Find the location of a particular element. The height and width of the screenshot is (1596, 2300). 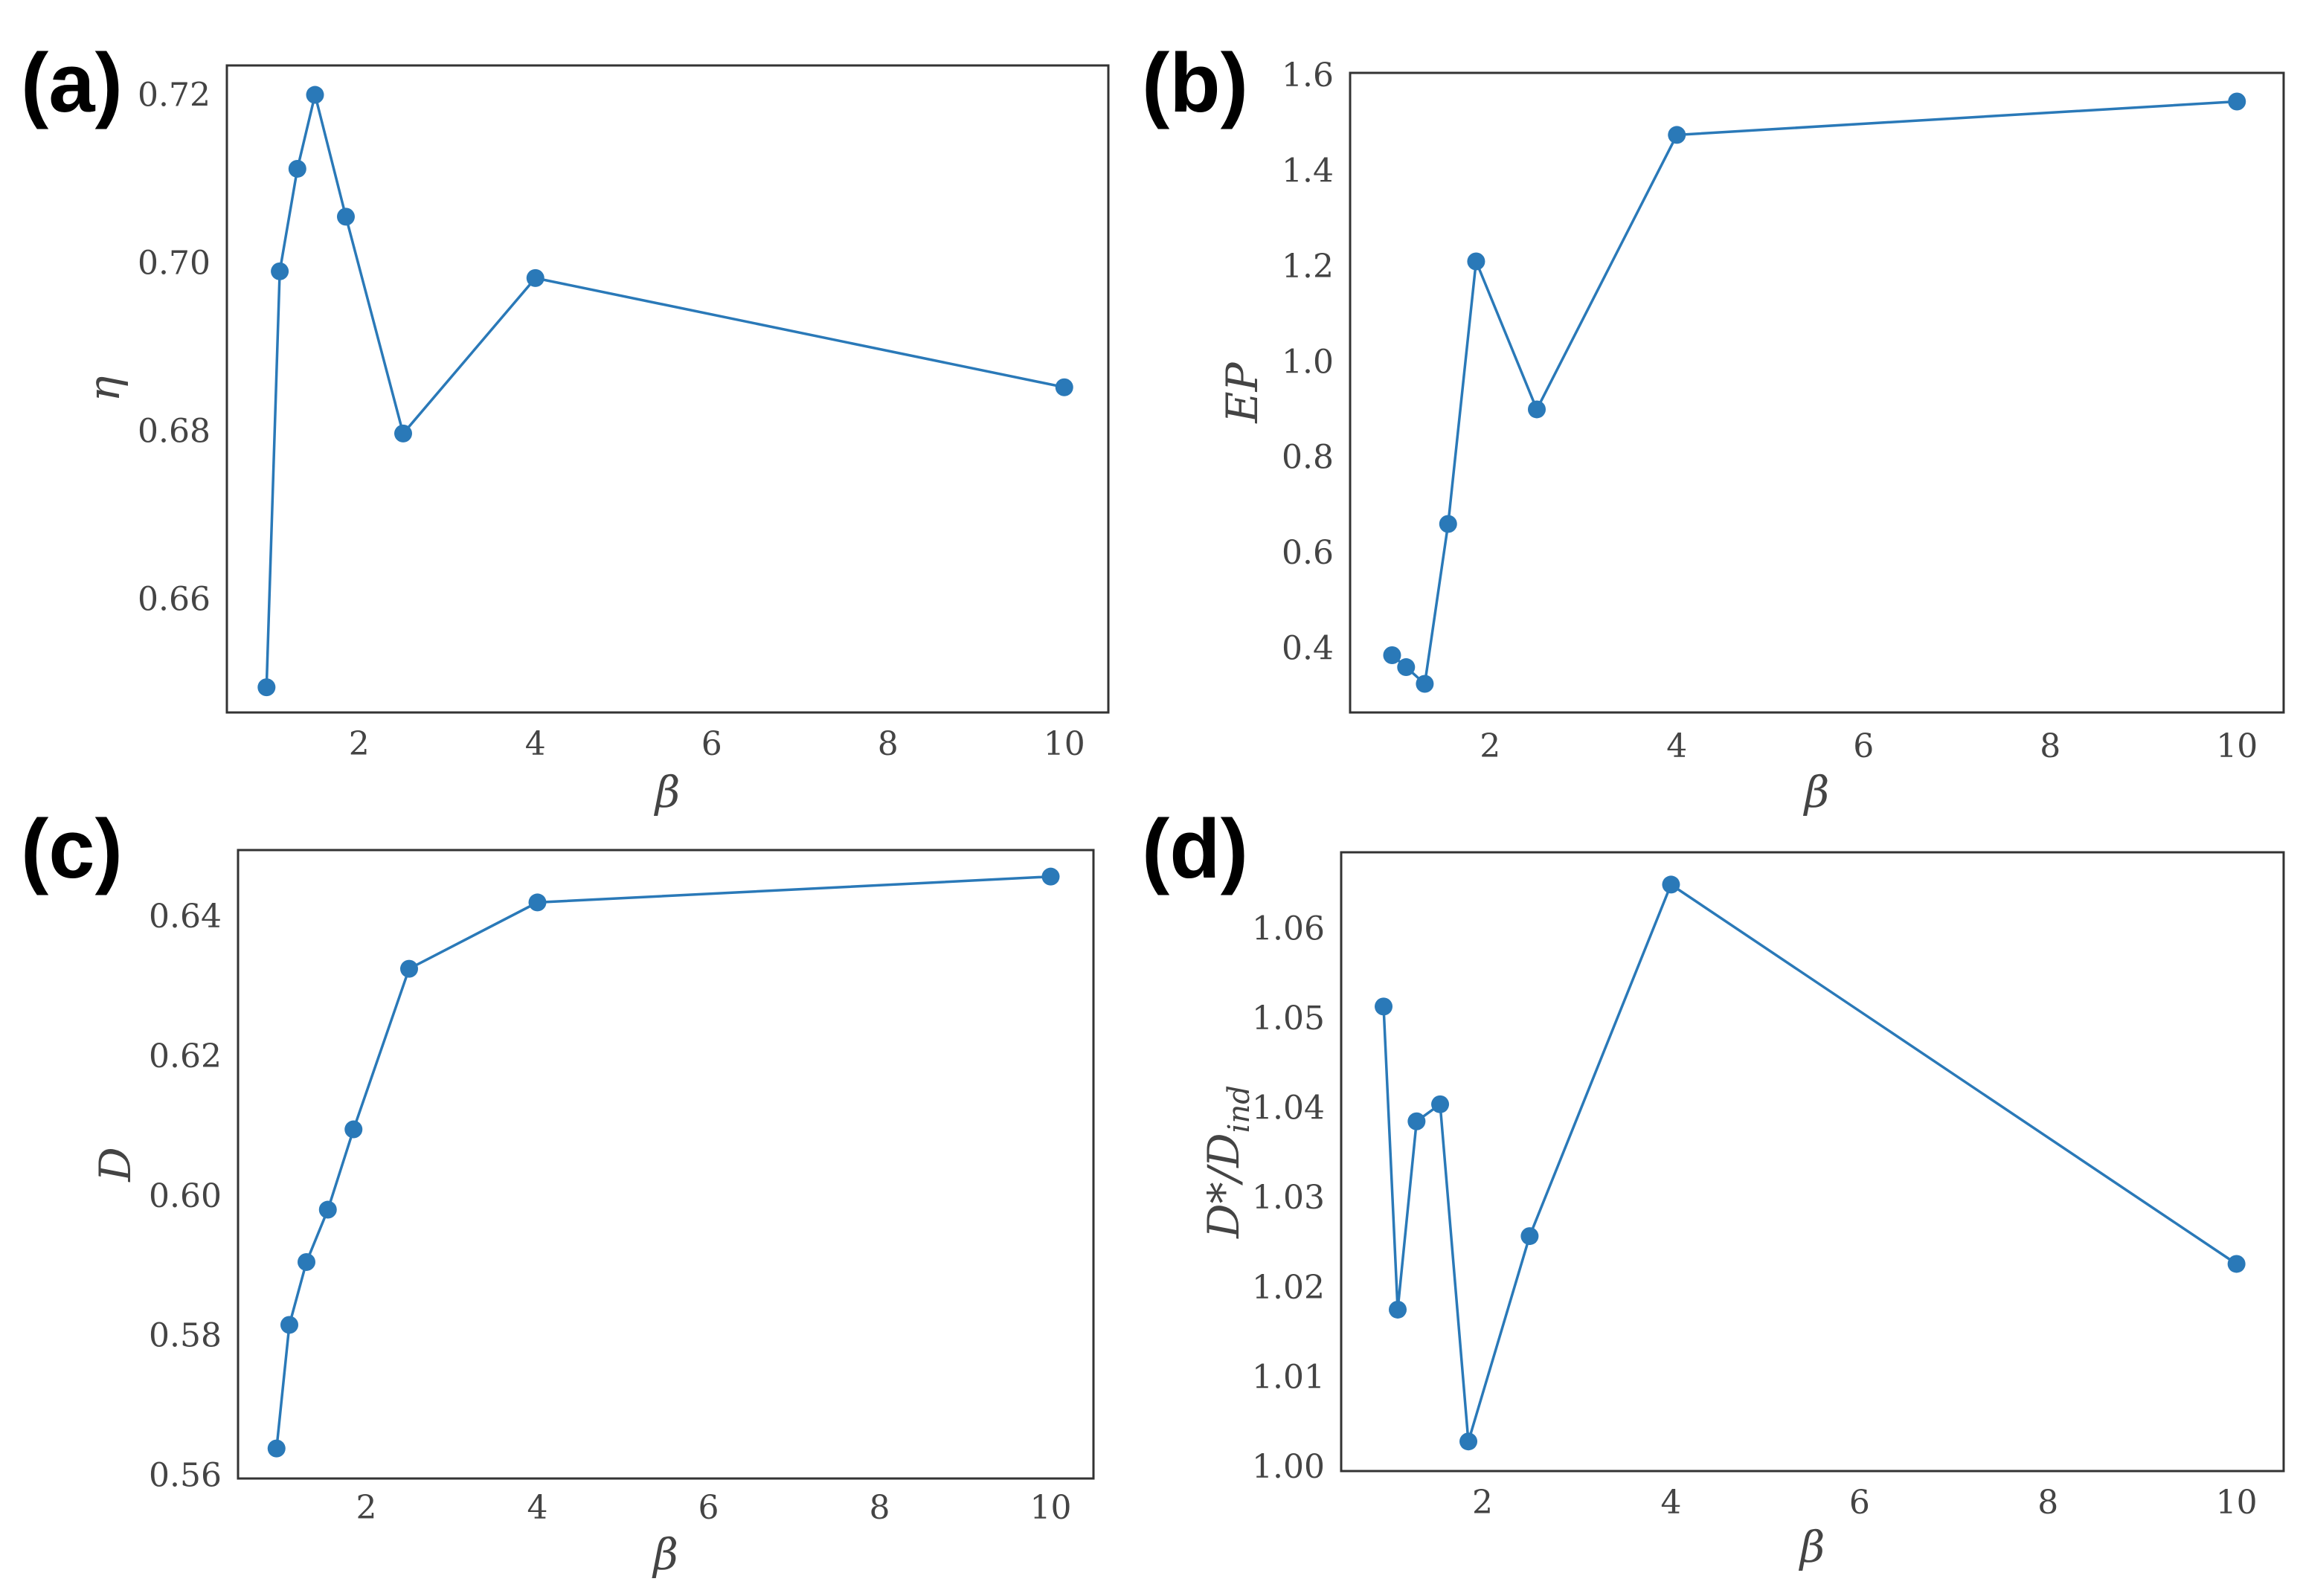

panel-label-b: (b) is located at coordinates (1195, 82).